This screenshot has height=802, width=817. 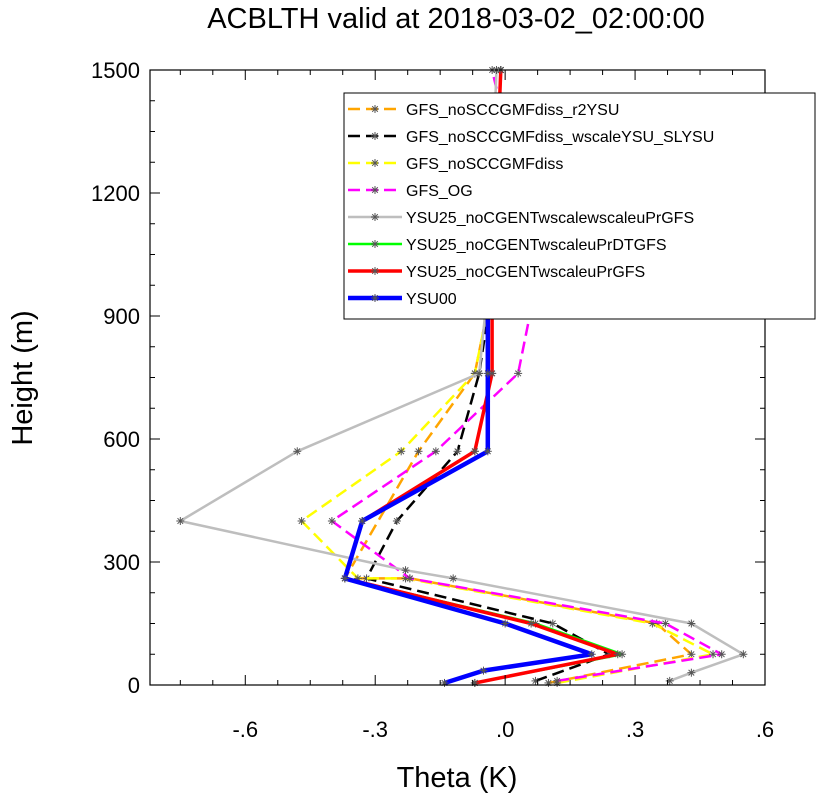 I want to click on legend-item: YSU25_noCGENTwscaleuPrDTGFS, so click(x=507, y=245).